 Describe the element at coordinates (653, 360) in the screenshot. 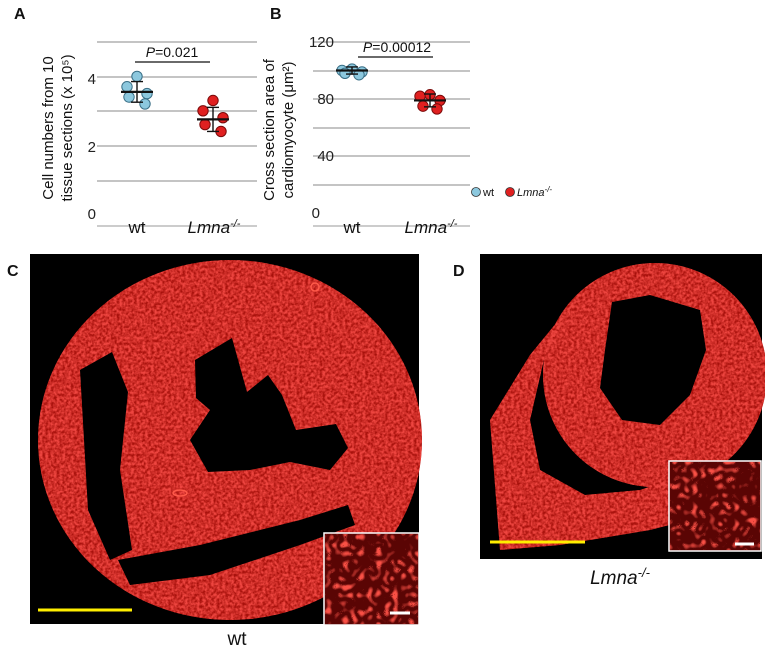

I see `micrograph-d-cavity-left-ventricle` at that location.